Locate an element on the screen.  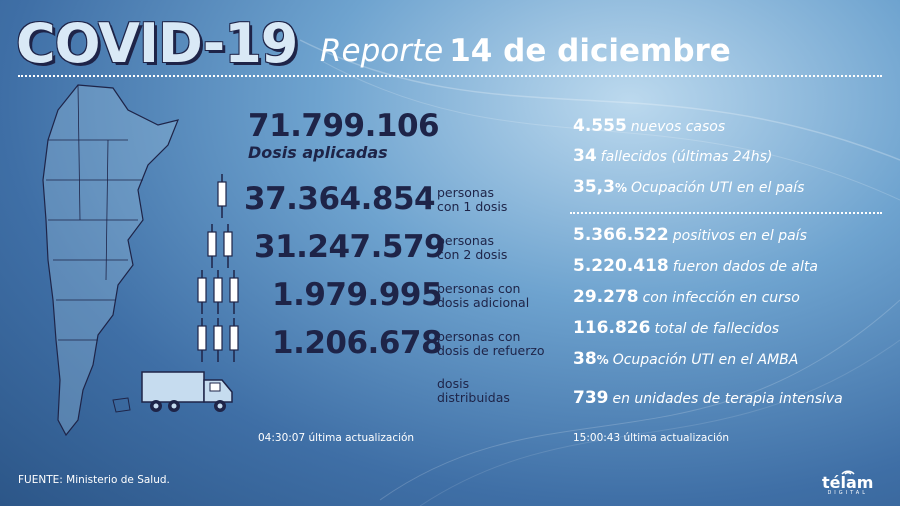
icu-amba-label: Ocupación UTI en el AMBA is located at coordinates (705, 360).